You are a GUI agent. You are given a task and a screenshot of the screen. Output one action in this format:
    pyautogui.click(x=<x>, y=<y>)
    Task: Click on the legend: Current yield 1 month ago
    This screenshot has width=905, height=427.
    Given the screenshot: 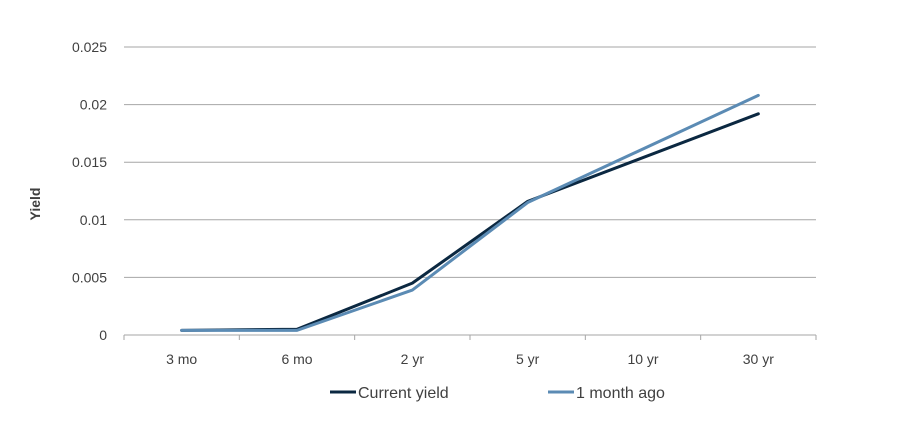 What is the action you would take?
    pyautogui.click(x=497, y=393)
    